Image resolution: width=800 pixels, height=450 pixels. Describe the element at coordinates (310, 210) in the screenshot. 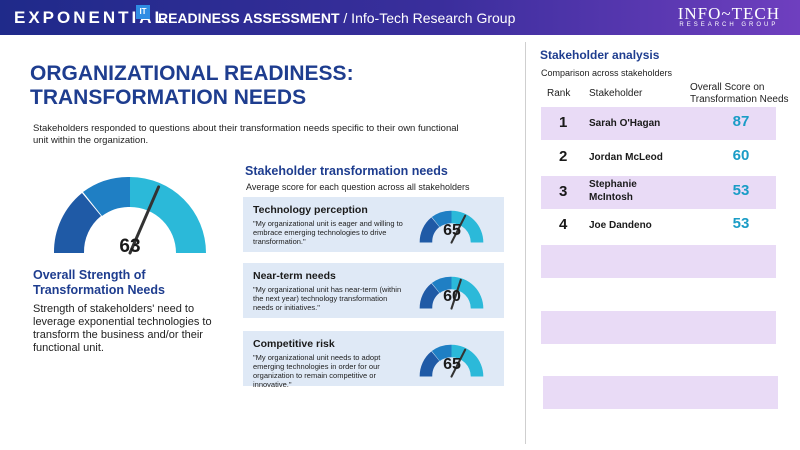

I see `question-title: Technology perception` at that location.